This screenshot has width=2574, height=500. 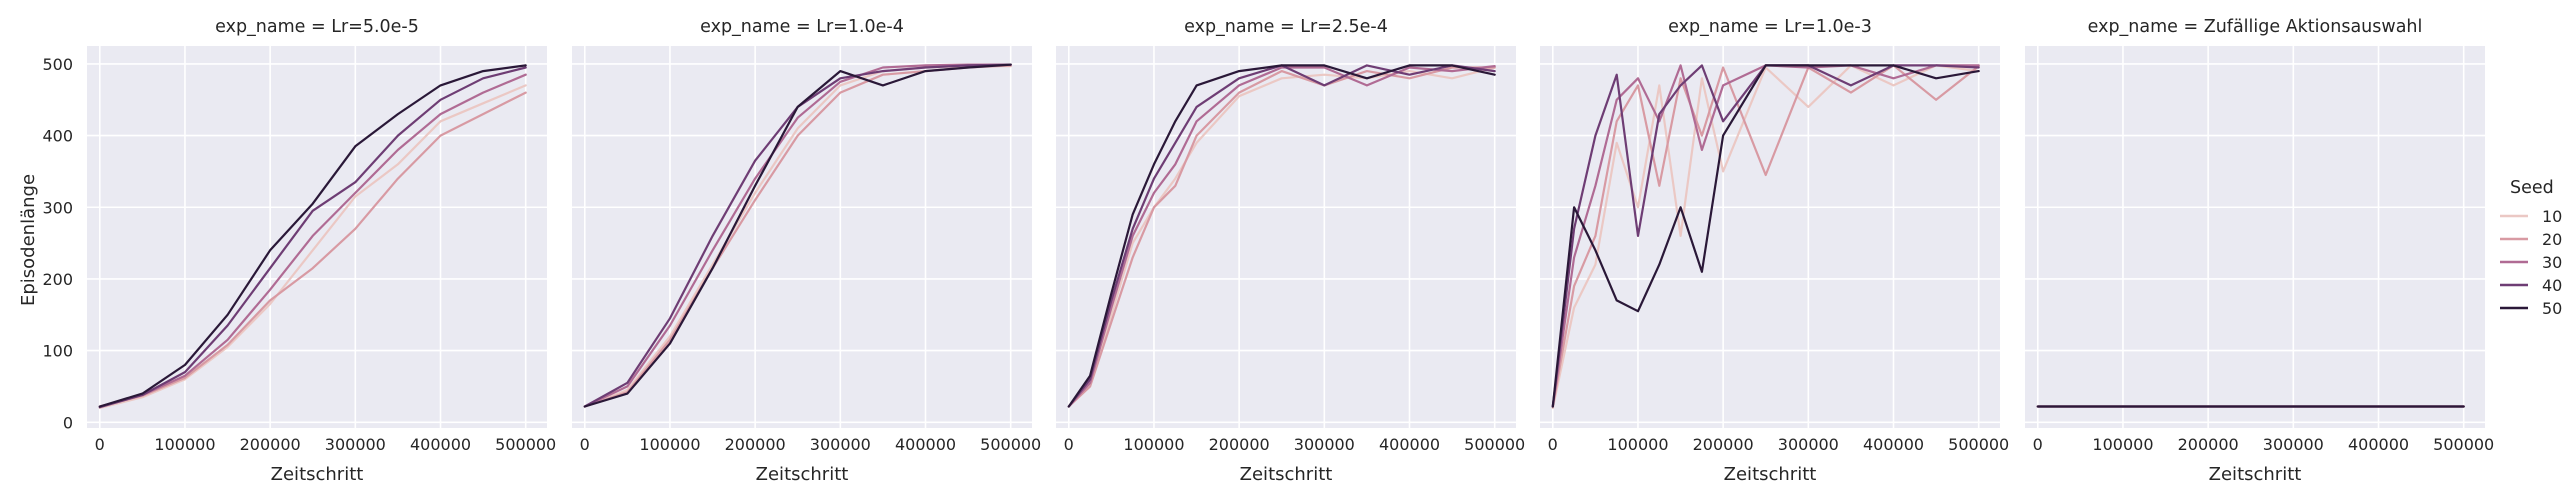 What do you see at coordinates (1286, 27) in the screenshot?
I see `panel-title: exp_name = Lr=2.5e-4` at bounding box center [1286, 27].